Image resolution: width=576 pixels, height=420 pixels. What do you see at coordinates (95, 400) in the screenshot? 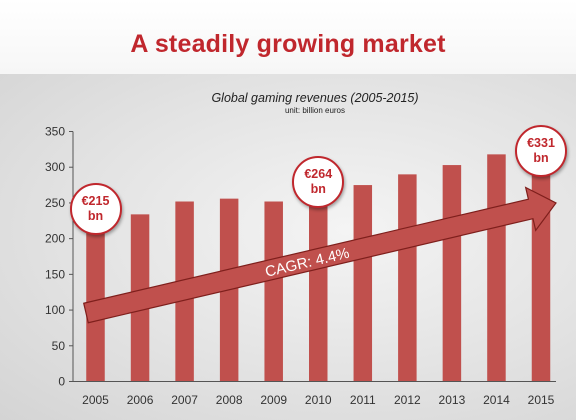
I see `x-tick-label: 2005` at bounding box center [95, 400].